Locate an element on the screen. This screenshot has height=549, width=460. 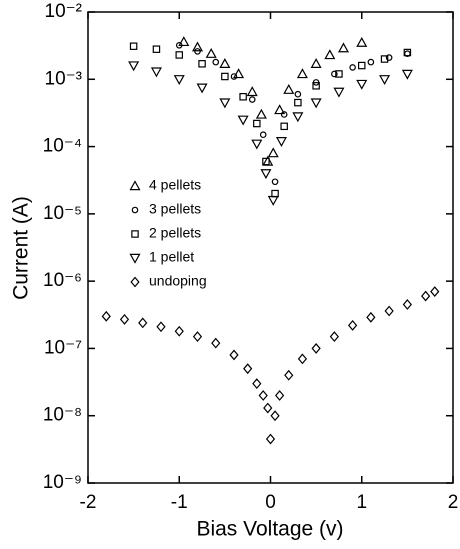
legend-label: 1 pellet is located at coordinates (171, 257).